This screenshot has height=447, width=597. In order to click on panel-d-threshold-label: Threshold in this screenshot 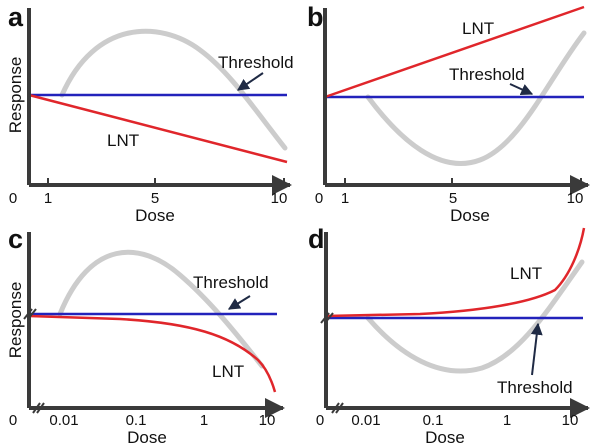, I will do `click(535, 387)`.